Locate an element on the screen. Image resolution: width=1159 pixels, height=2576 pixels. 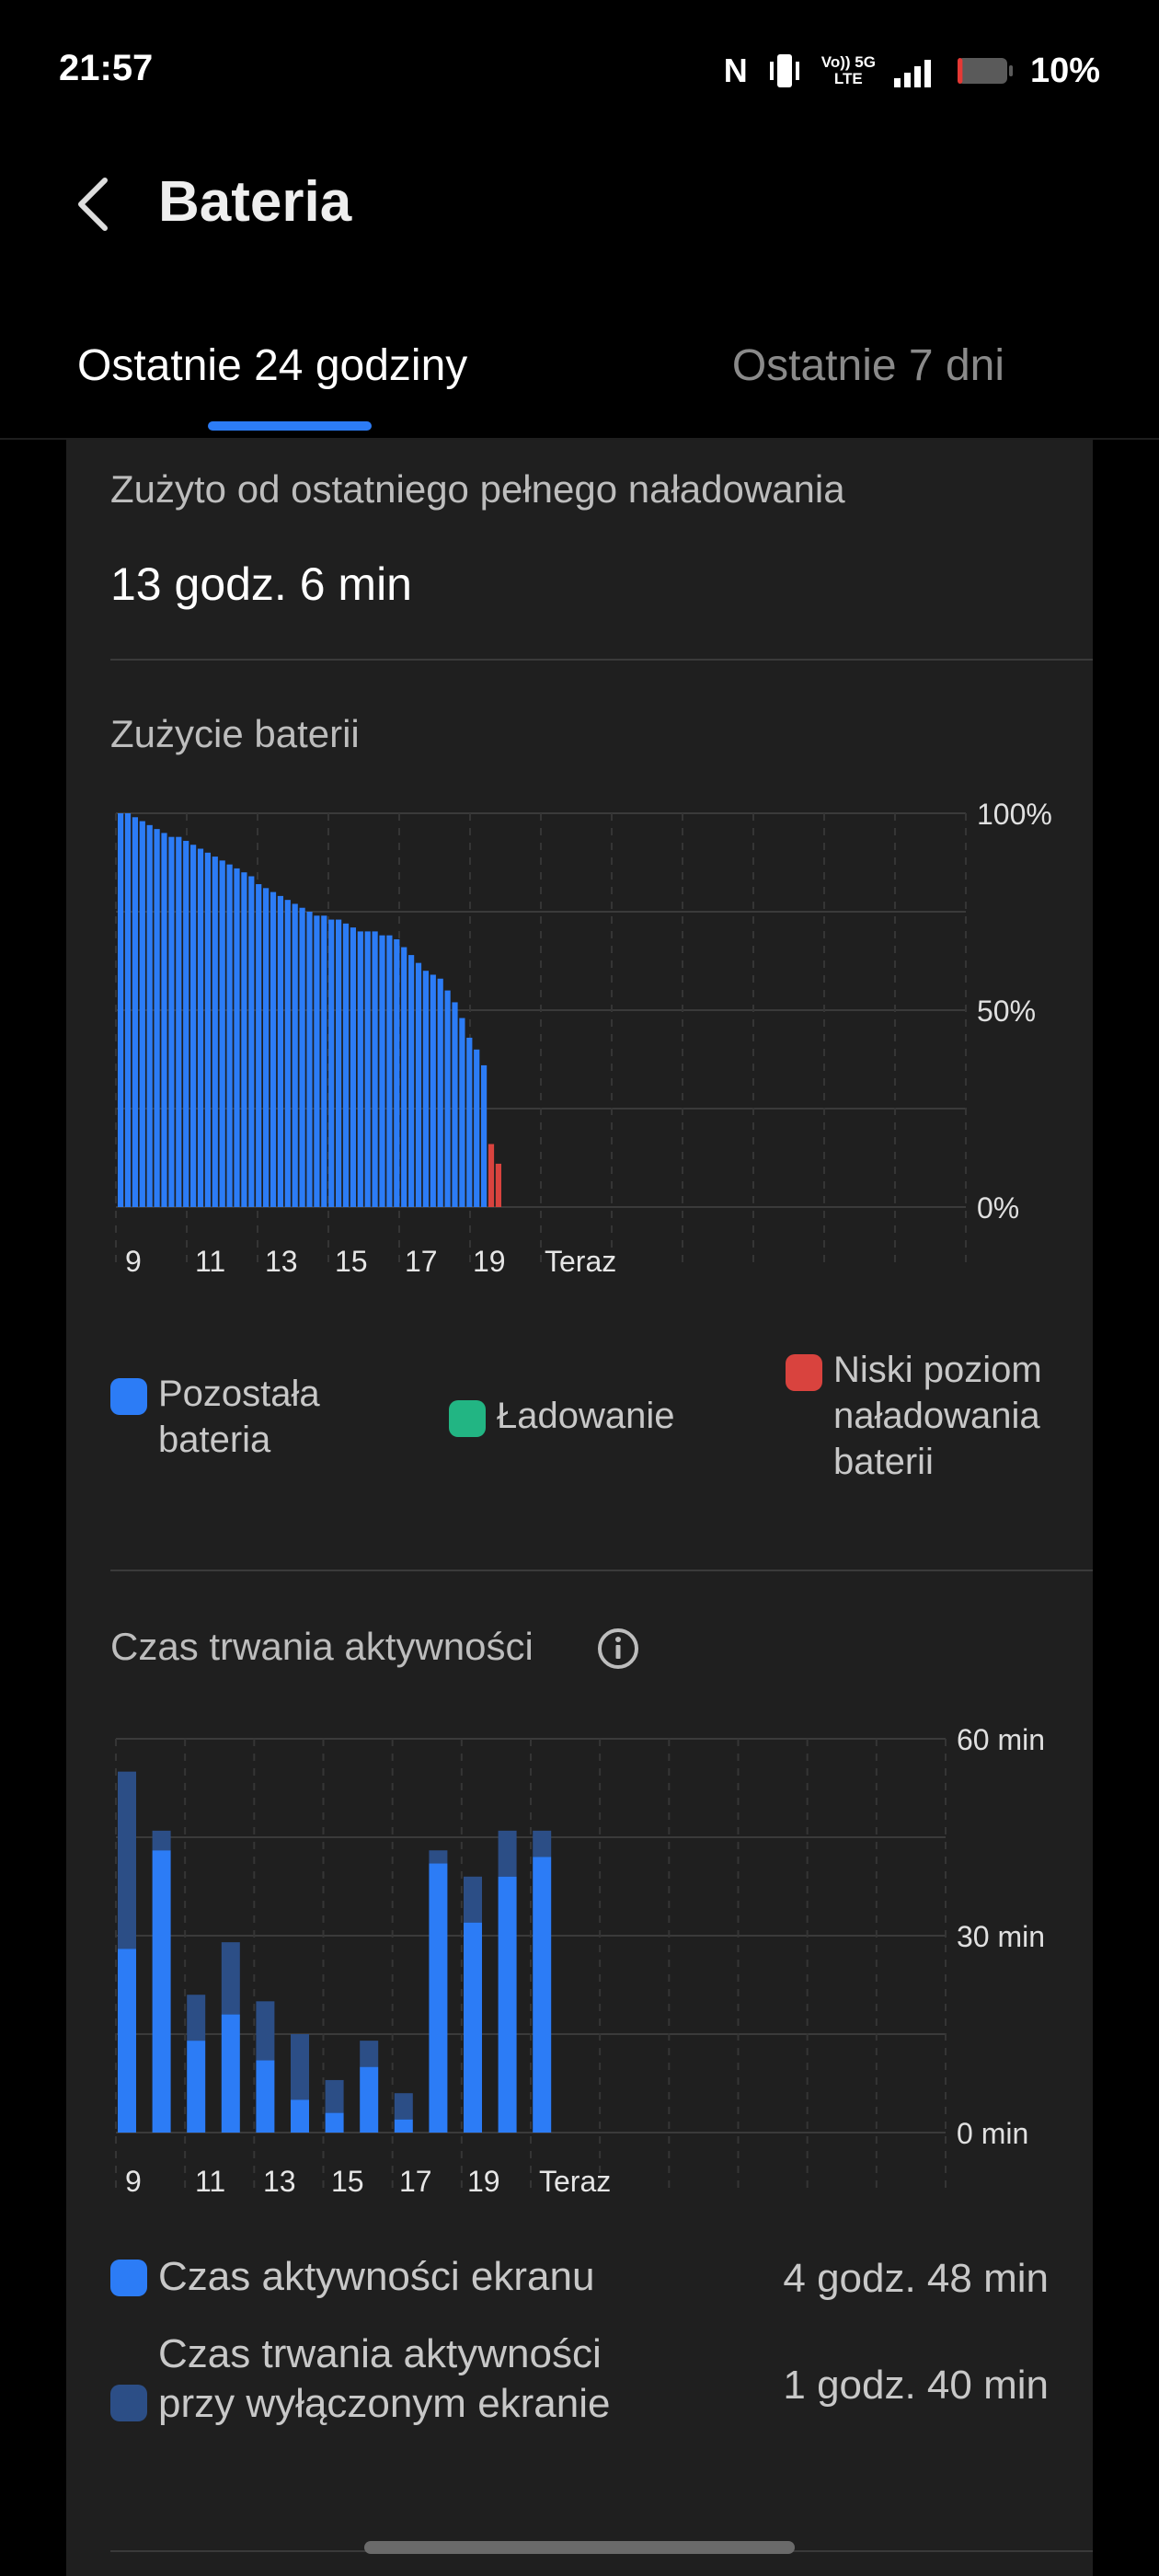
legend-swatch-low is located at coordinates (804, 1372).